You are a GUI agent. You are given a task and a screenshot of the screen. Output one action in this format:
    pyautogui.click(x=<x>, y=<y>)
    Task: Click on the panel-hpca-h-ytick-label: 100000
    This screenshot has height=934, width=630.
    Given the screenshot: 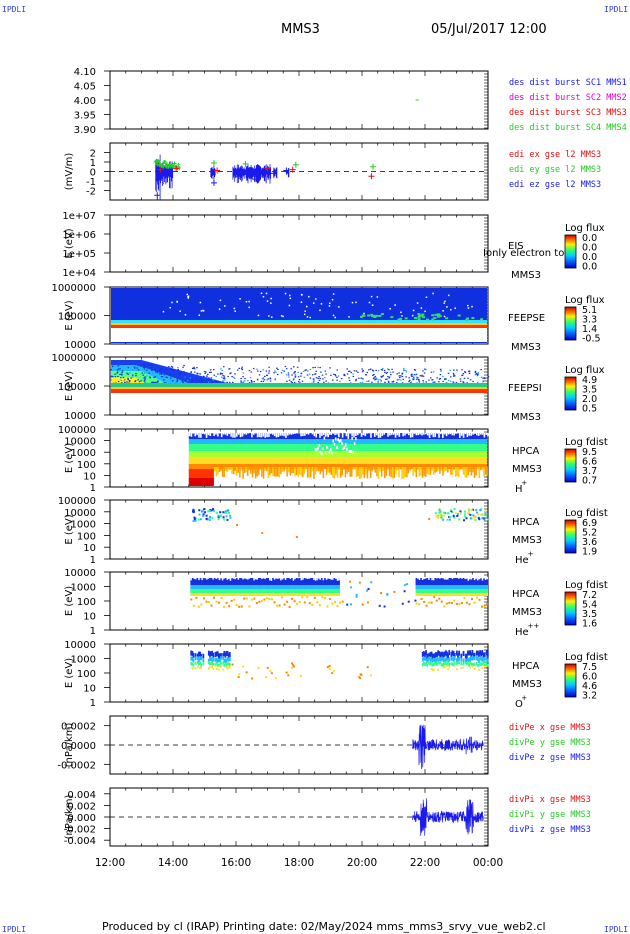 What is the action you would take?
    pyautogui.click(x=77, y=430)
    